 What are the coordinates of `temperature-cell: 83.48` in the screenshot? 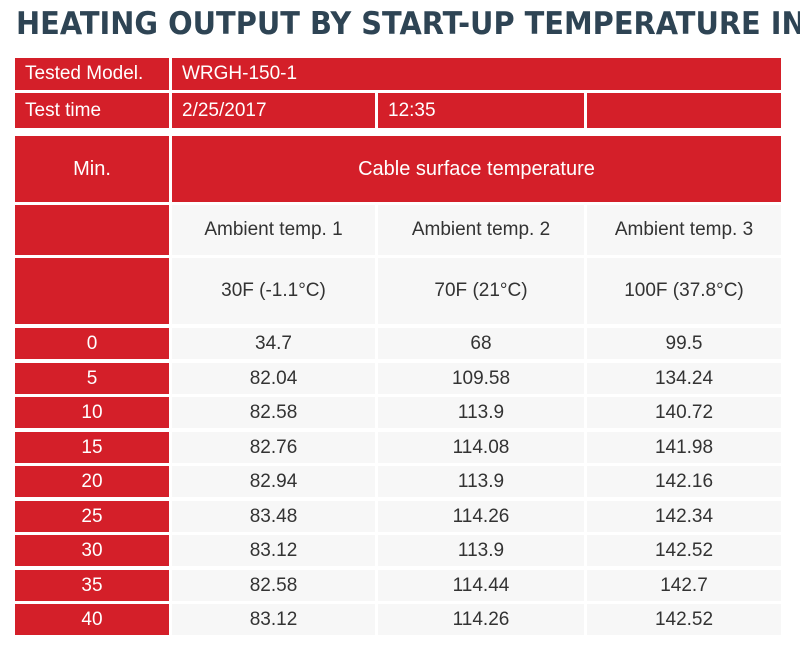 It's located at (273, 516).